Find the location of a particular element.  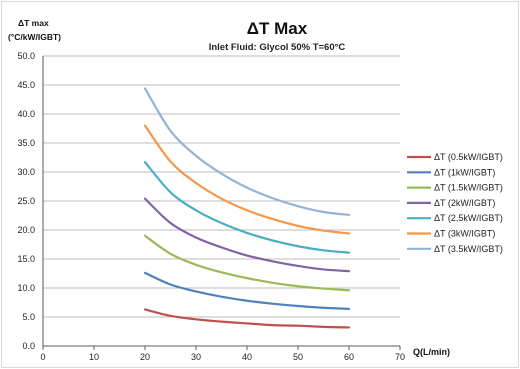

x-tick-label: 0 is located at coordinates (42, 357).